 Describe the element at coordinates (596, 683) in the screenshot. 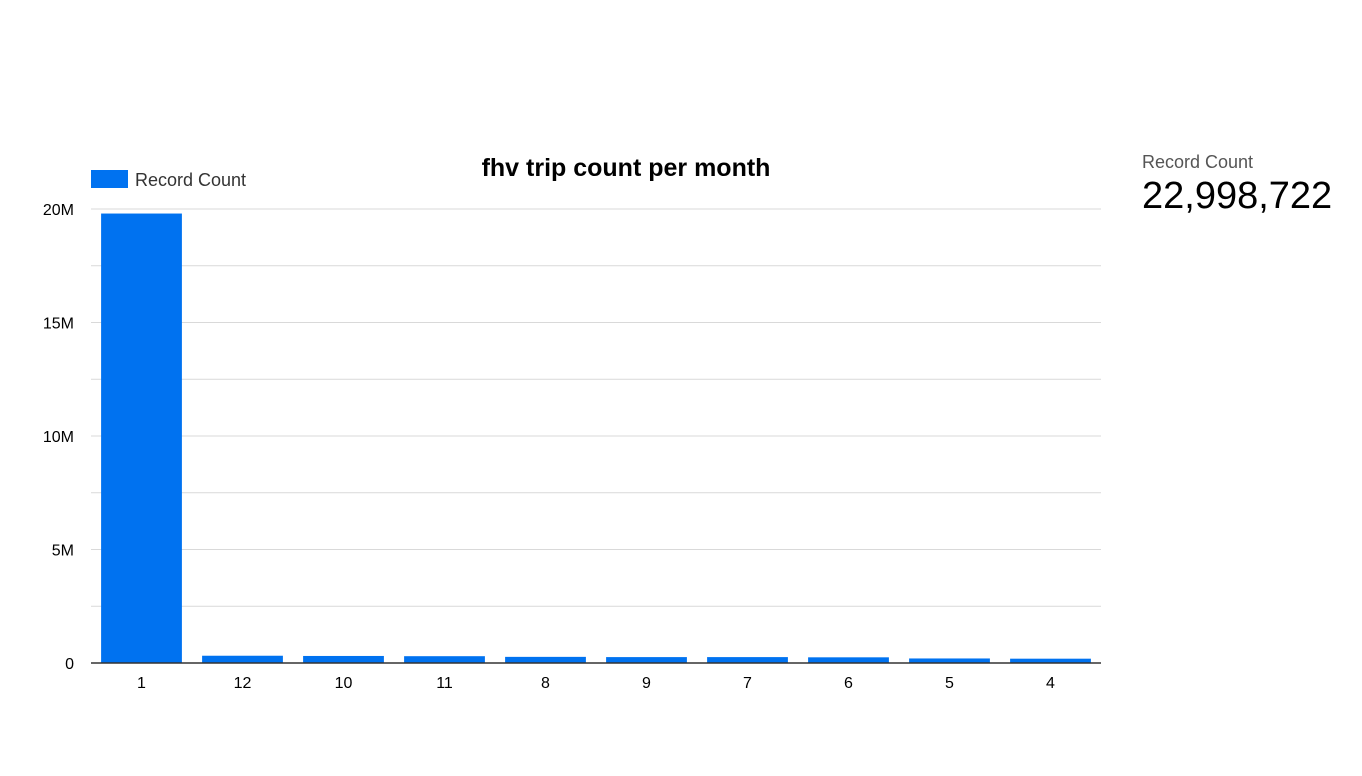

I see `x-axis-ticks: 1 12 10 11 8 9 7 6 5 4` at that location.